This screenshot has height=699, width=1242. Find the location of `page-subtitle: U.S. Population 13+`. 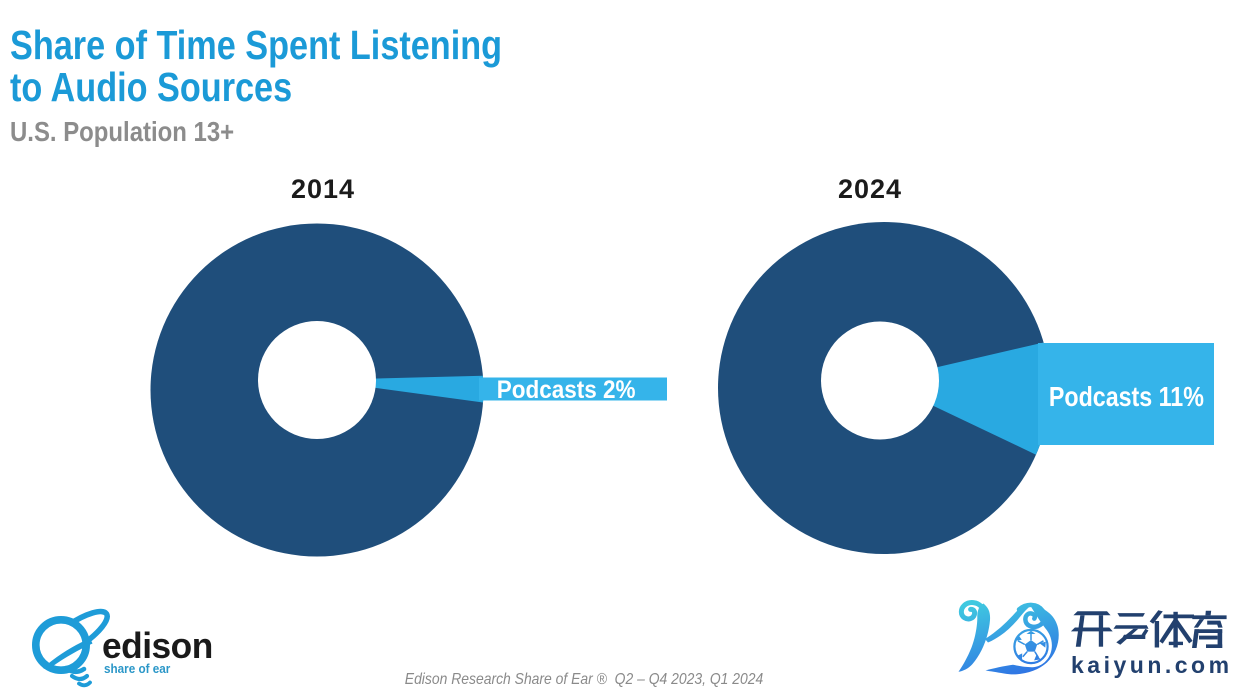

page-subtitle: U.S. Population 13+ is located at coordinates (122, 131).